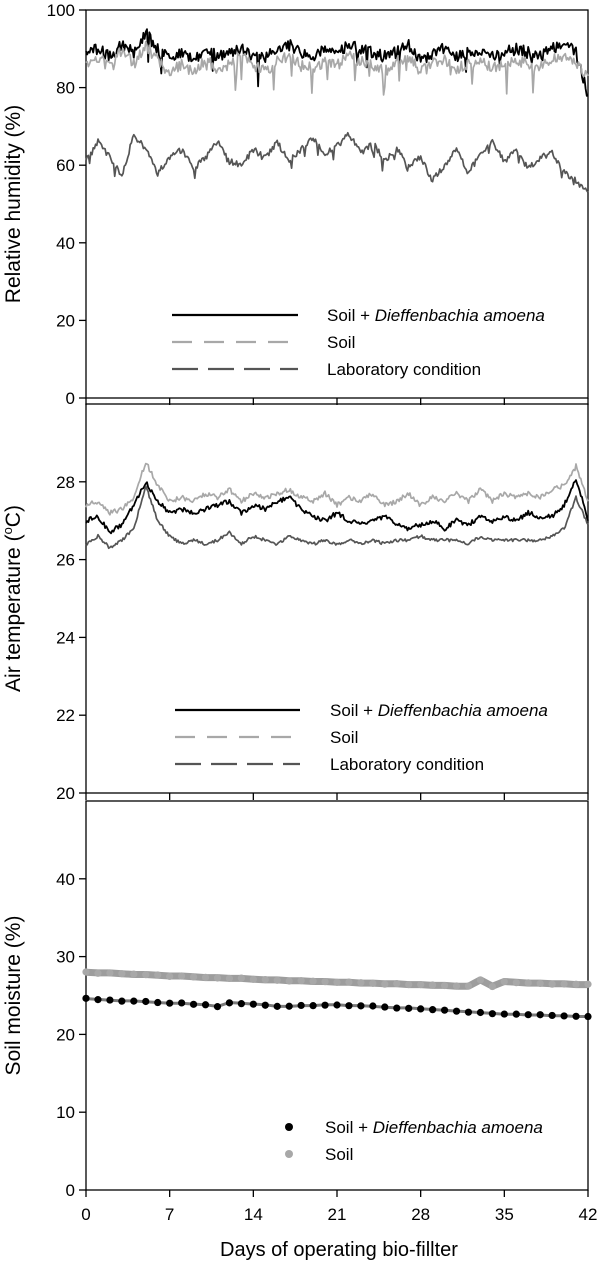  I want to click on x-tick-label: 21, so click(337, 1214).